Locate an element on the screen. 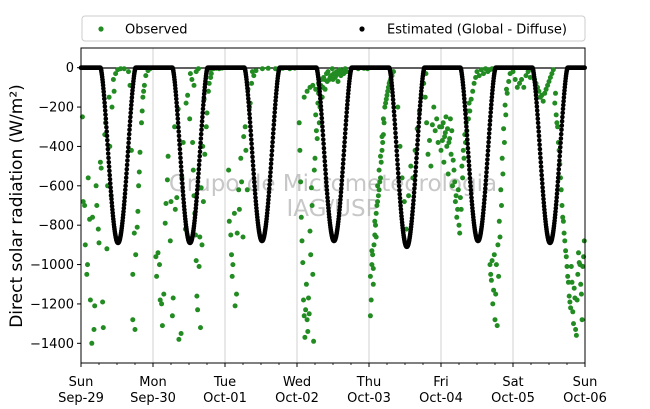  x-tick-label-date: Oct-05 is located at coordinates (513, 398).